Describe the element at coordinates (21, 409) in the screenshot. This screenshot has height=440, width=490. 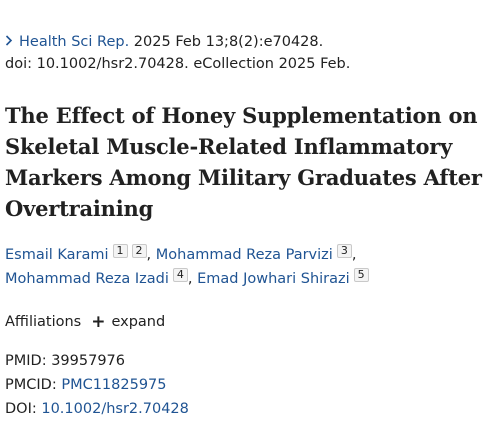
I see `doi-label: DOI:` at that location.